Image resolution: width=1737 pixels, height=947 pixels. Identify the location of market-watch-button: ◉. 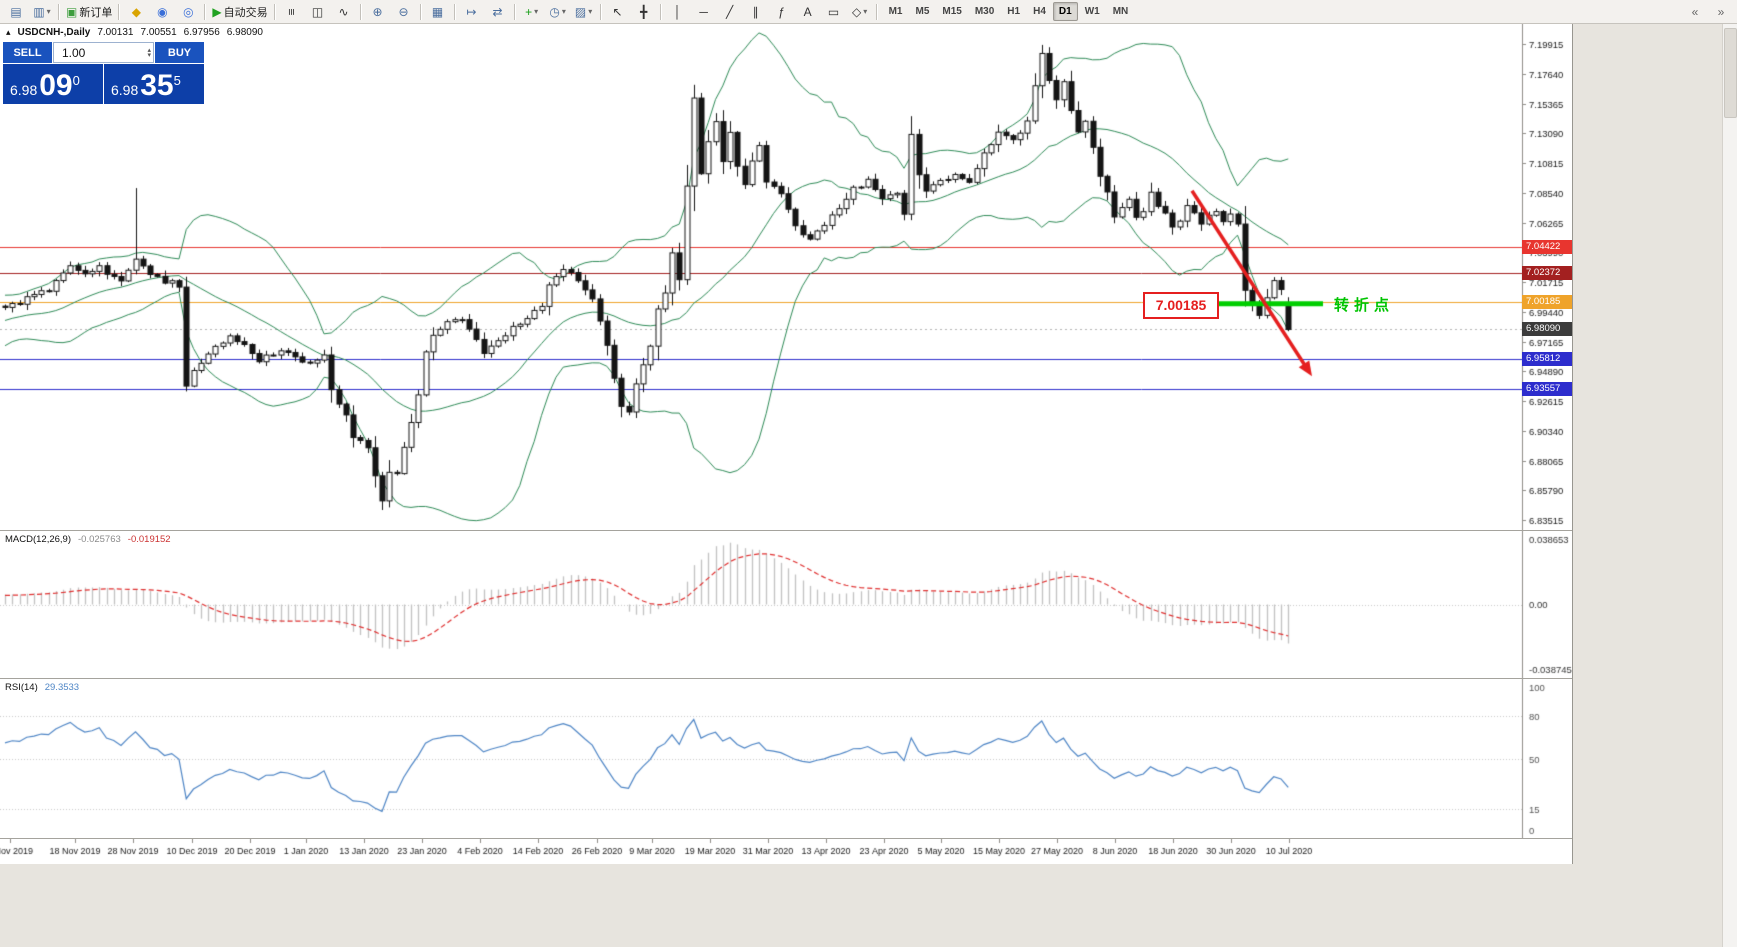
(162, 12).